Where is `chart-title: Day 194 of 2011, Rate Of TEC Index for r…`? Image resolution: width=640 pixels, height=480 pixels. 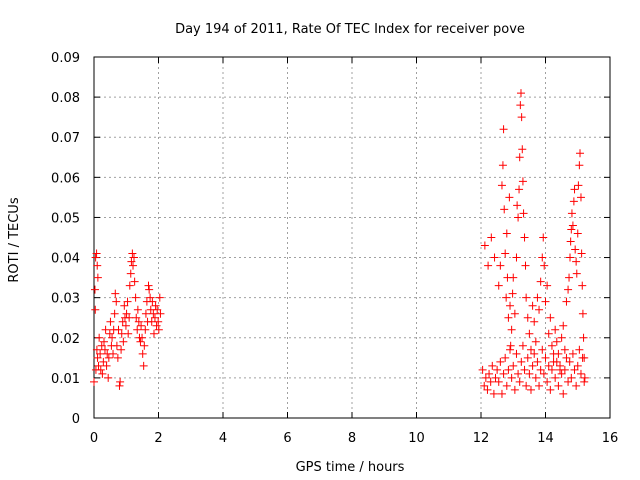
chart-title: Day 194 of 2011, Rate Of TEC Index for r… is located at coordinates (350, 29).